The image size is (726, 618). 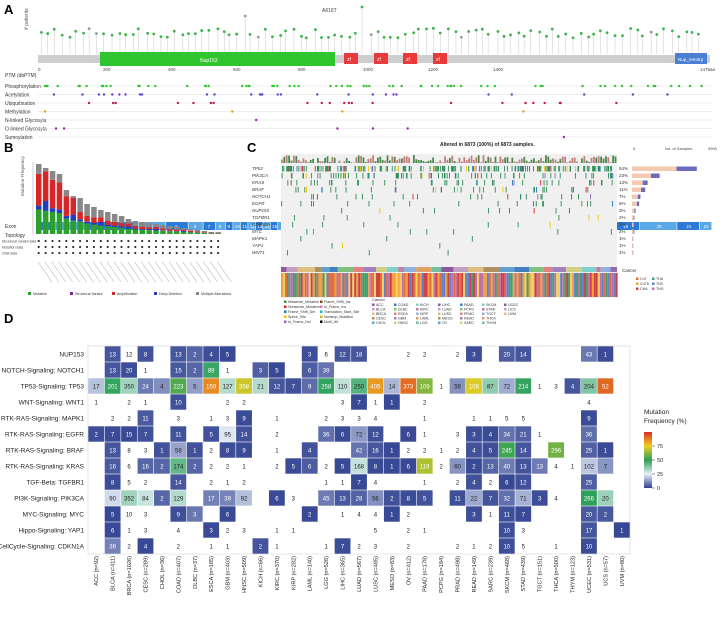 I want to click on axis-end-label: 1475aa, so click(x=708, y=69).